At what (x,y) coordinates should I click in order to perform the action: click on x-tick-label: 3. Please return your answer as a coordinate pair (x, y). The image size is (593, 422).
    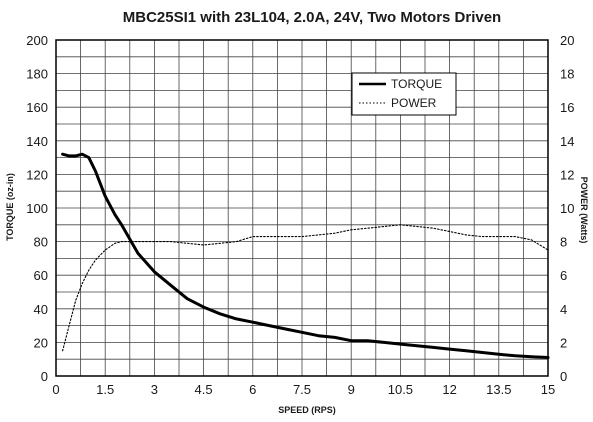
    Looking at the image, I should click on (154, 389).